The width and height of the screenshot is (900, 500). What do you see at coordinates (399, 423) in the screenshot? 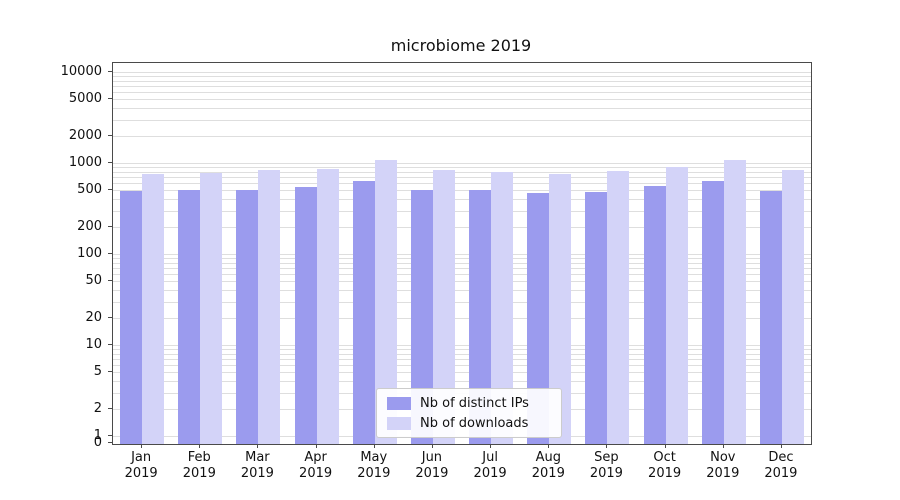
I see `legend-swatch` at bounding box center [399, 423].